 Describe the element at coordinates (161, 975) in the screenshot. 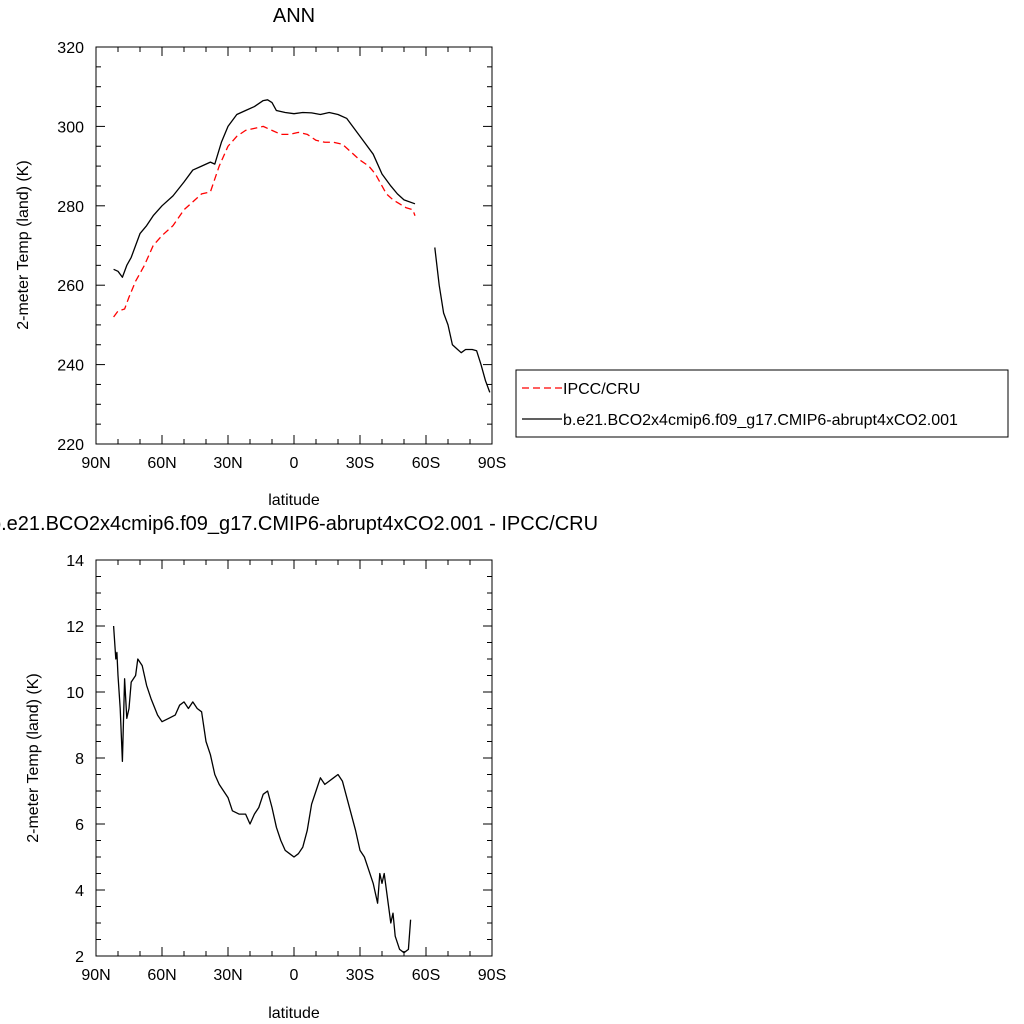

I see `bottom-x-tick-label: 60N` at that location.